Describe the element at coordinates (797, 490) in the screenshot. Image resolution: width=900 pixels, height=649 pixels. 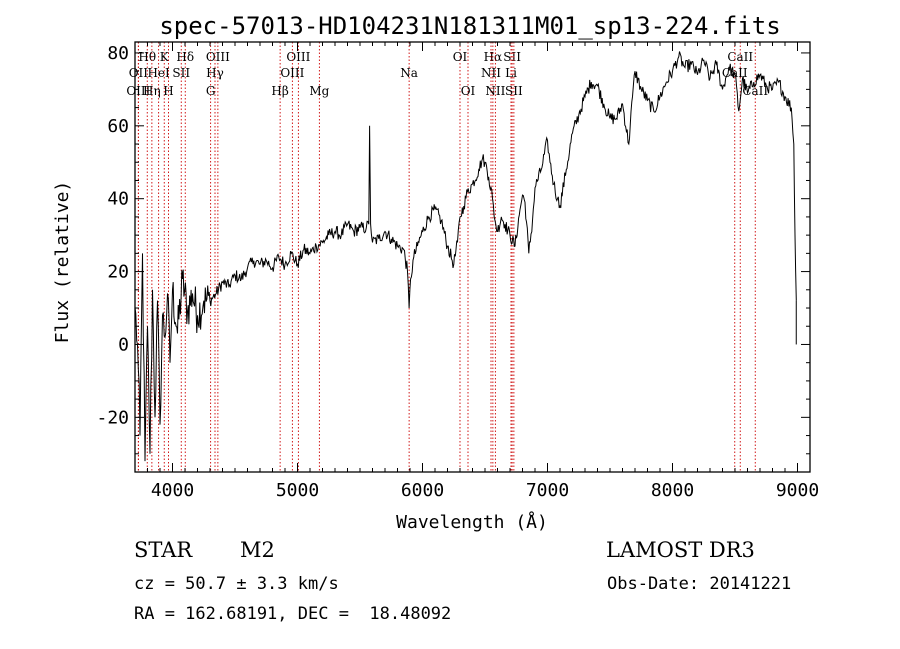
I see `x-tick-label: 9000` at that location.